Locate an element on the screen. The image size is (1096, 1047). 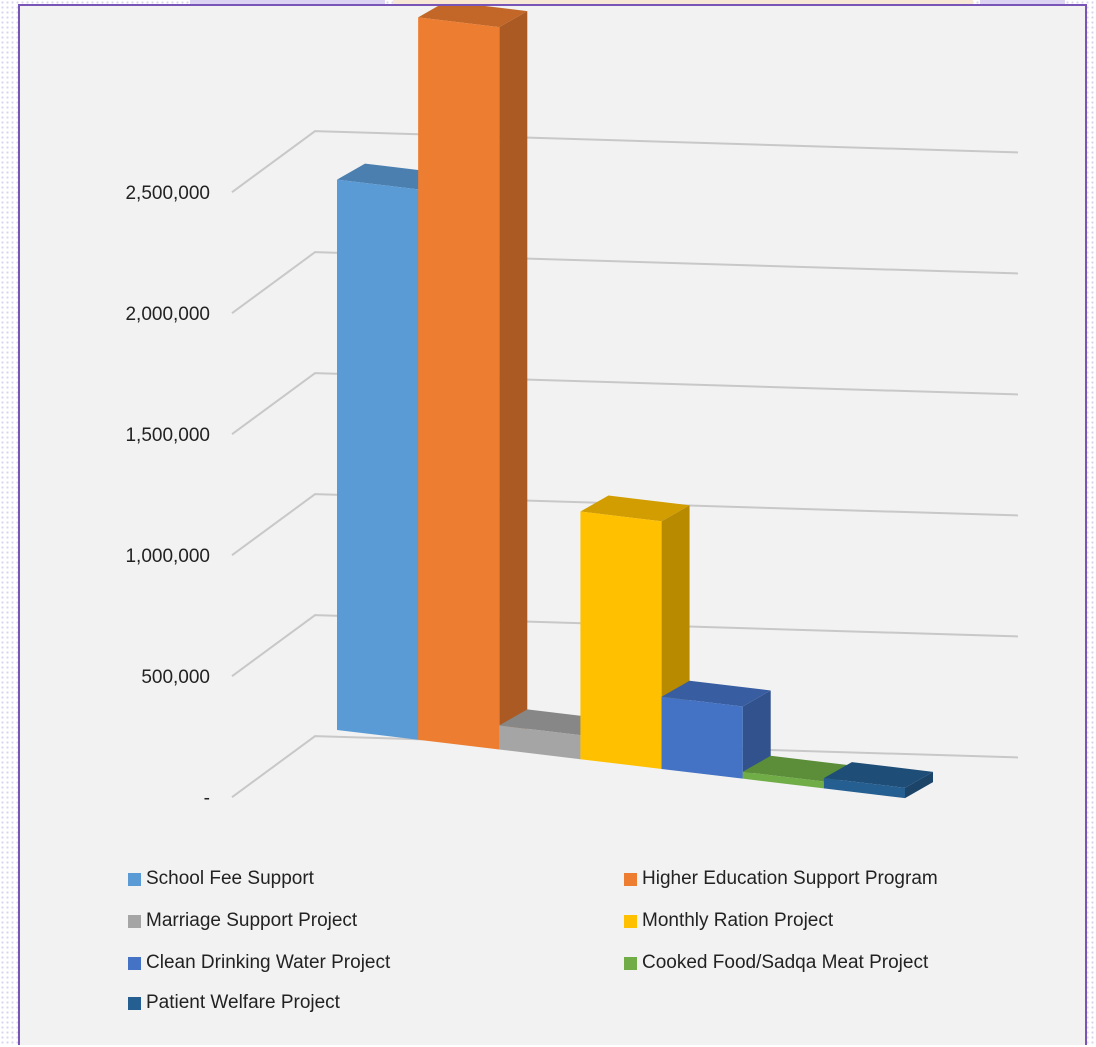
legend-label: School Fee Support is located at coordinates (230, 878).